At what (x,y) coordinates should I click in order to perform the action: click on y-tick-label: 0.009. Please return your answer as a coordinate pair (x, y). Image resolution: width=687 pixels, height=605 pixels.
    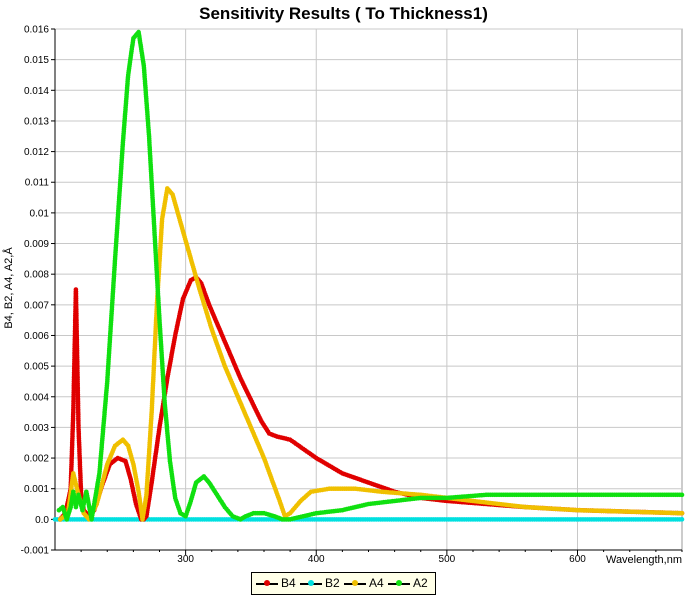
    Looking at the image, I should click on (36, 244).